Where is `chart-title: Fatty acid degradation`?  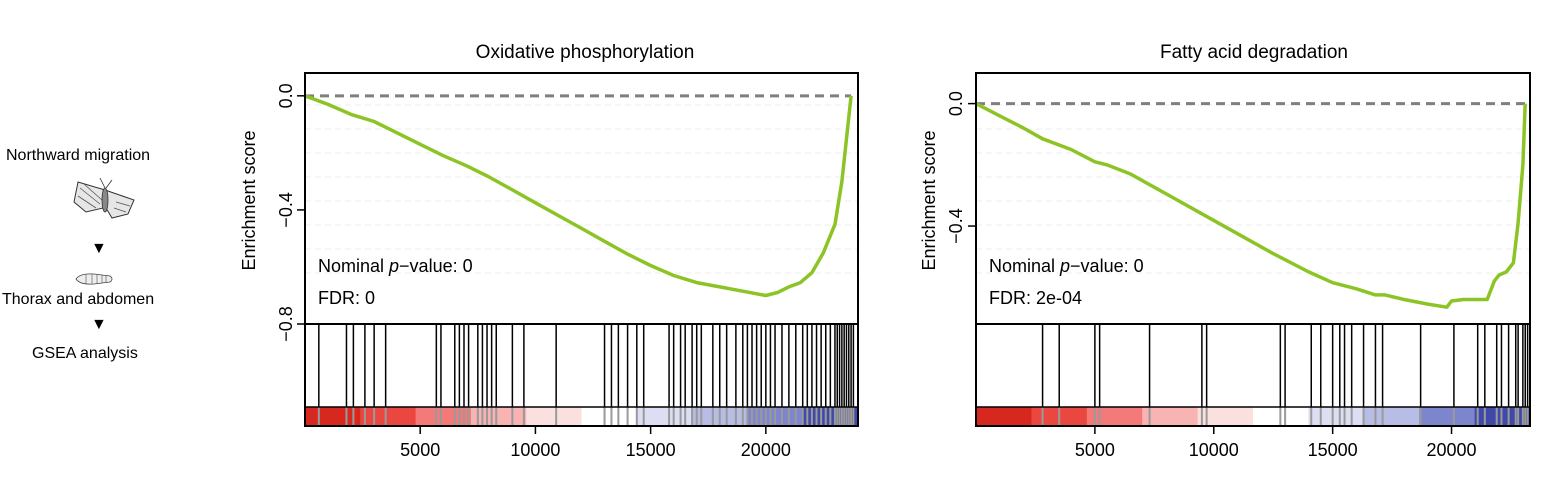 chart-title: Fatty acid degradation is located at coordinates (1254, 52).